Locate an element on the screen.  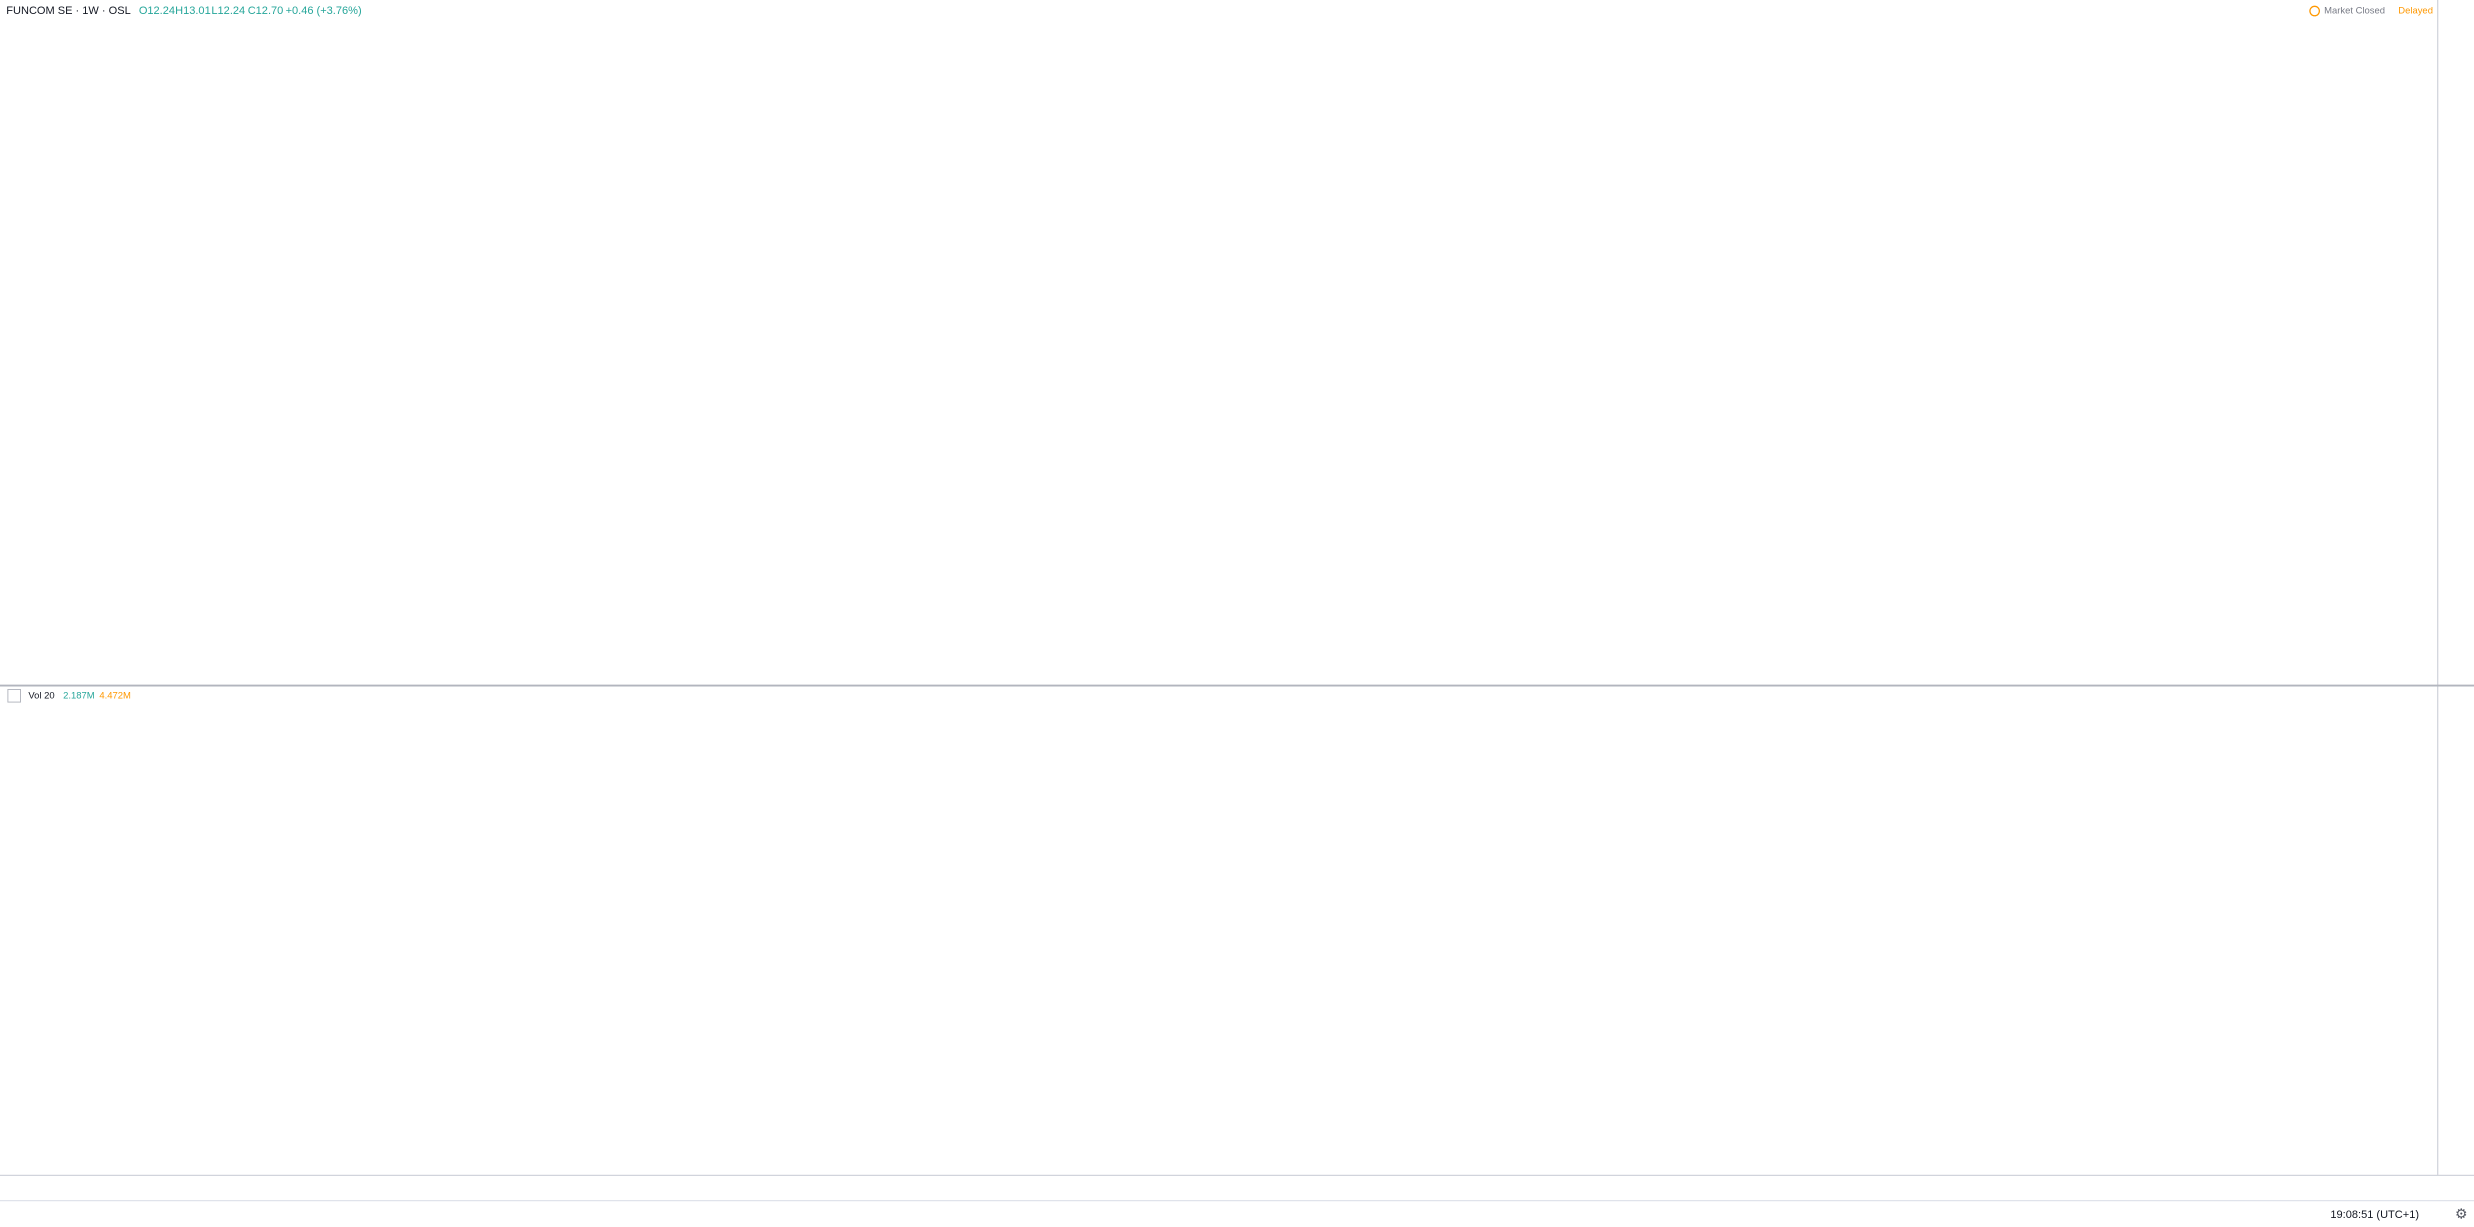
symbol-title: FUNCOM SE · 1W · OSL is located at coordinates (68, 11).